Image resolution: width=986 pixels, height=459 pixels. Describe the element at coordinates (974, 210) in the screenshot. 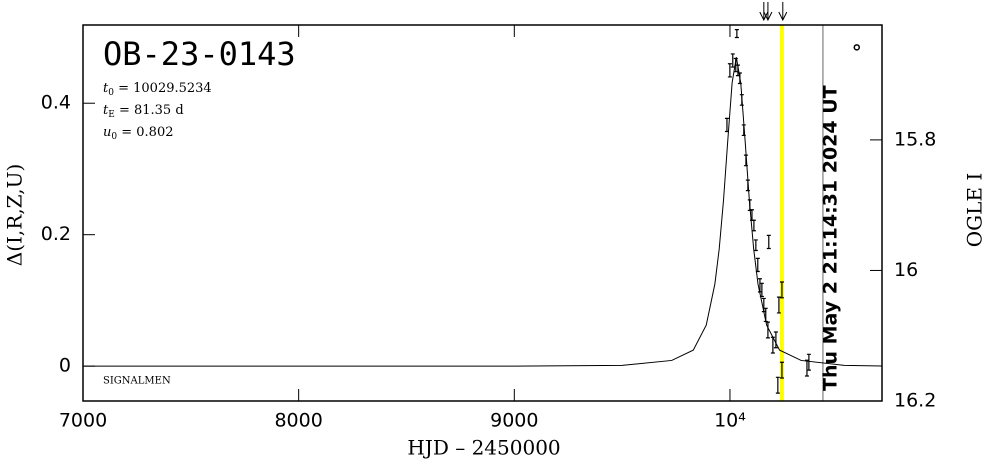

I see `y2-axis-label: OGLE I` at that location.